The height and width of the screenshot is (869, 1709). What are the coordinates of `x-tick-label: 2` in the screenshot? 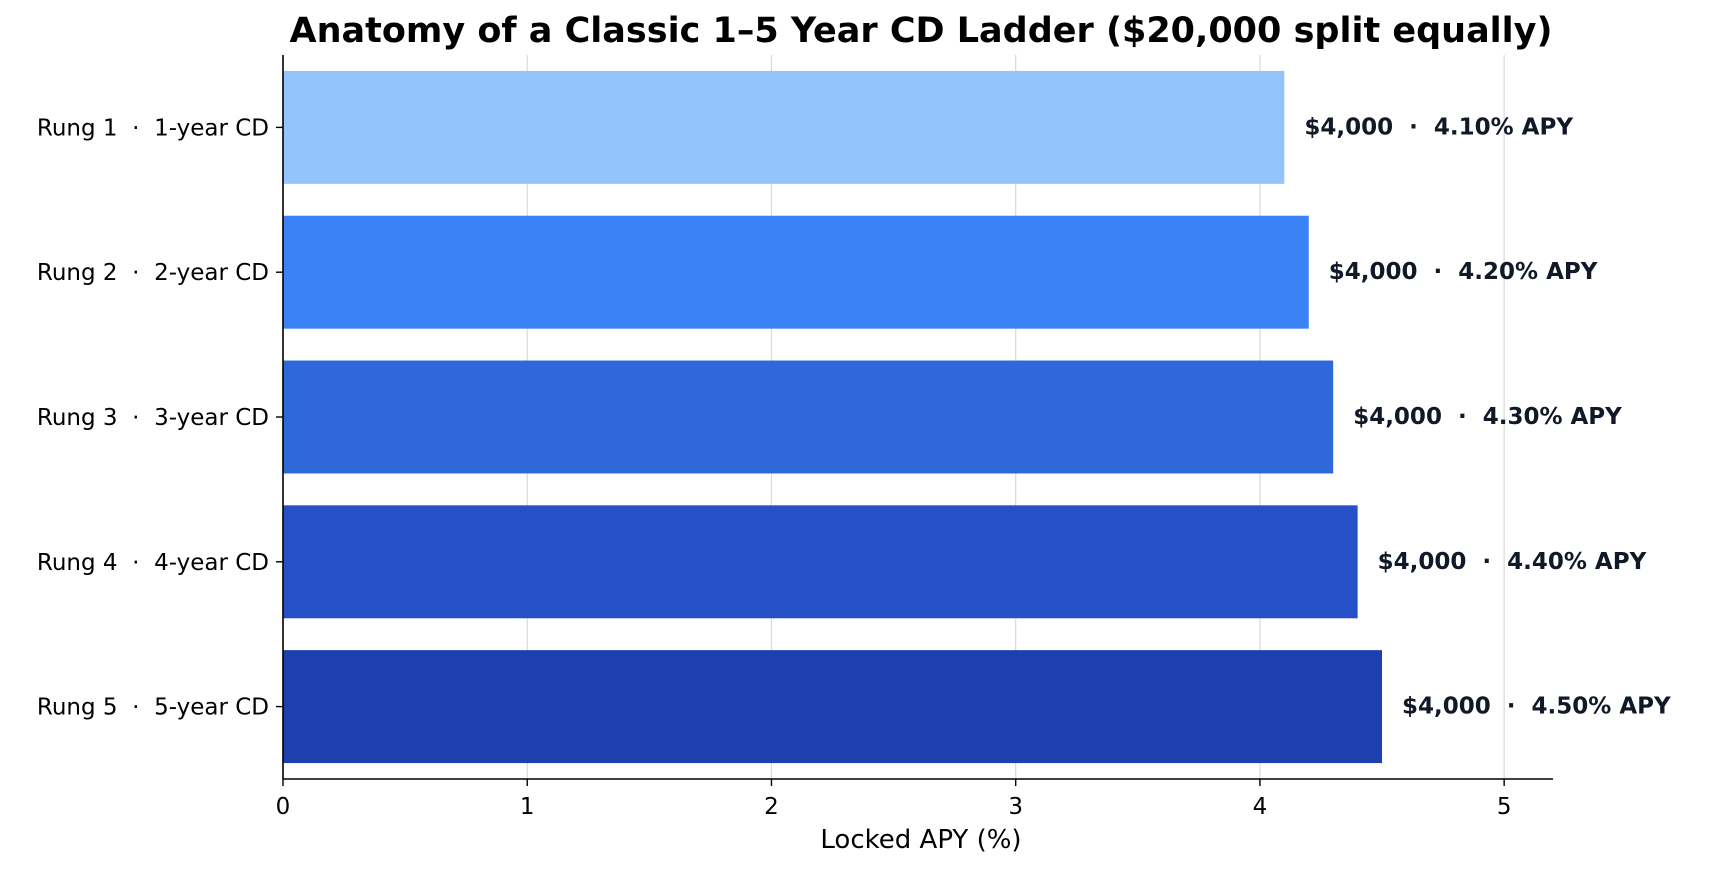 It's located at (771, 807).